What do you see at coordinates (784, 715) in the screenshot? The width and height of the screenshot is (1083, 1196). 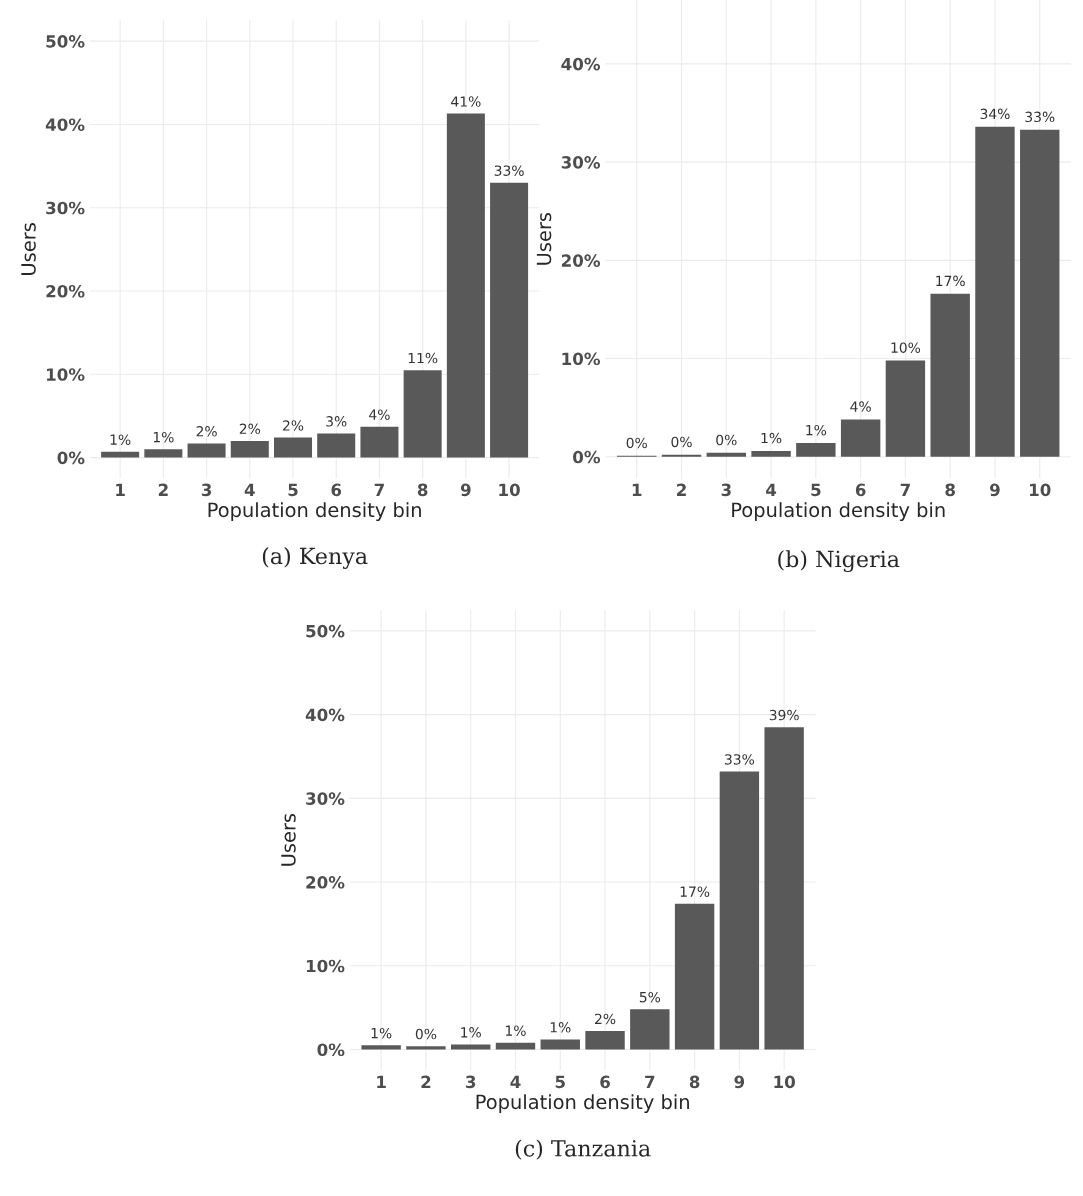 I see `data-label: 39%` at bounding box center [784, 715].